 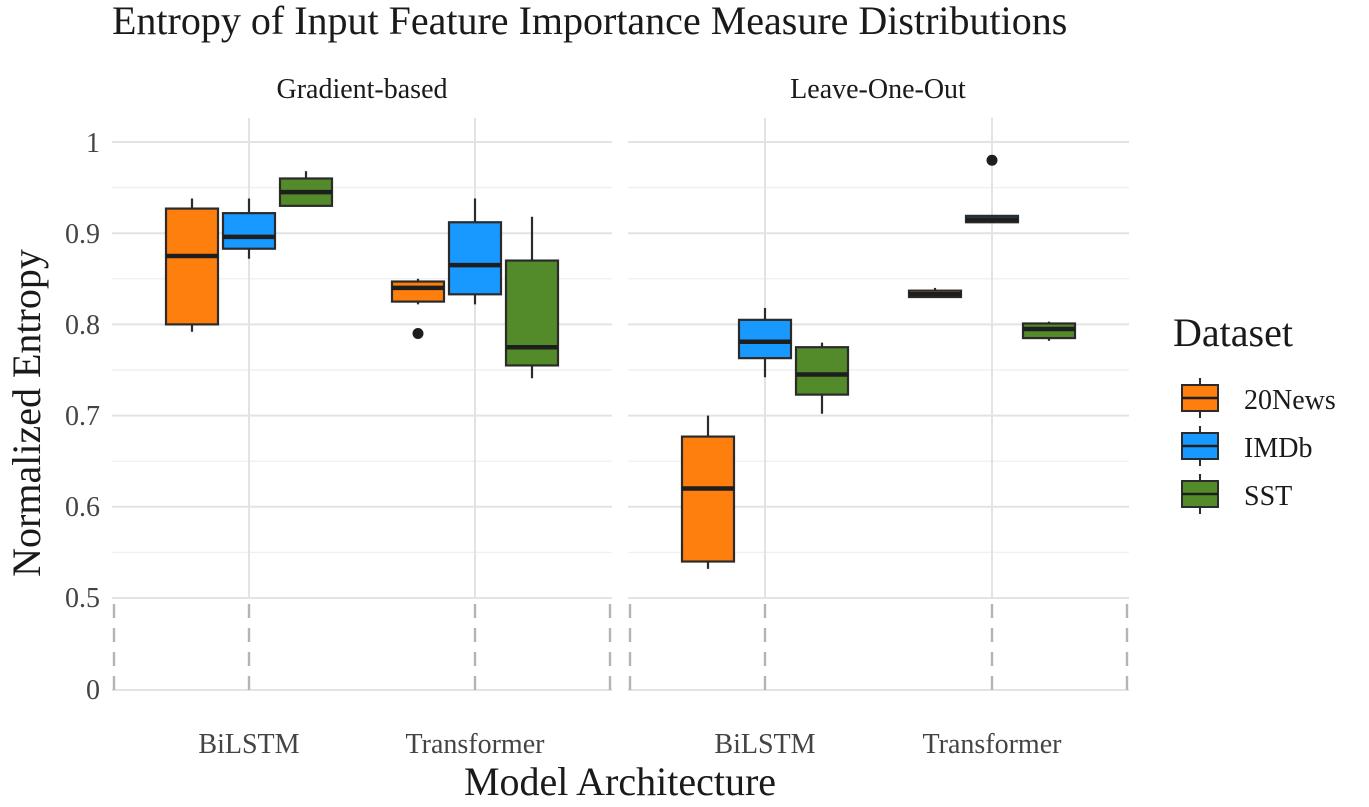 I want to click on legend-key-sst, so click(x=1200, y=494).